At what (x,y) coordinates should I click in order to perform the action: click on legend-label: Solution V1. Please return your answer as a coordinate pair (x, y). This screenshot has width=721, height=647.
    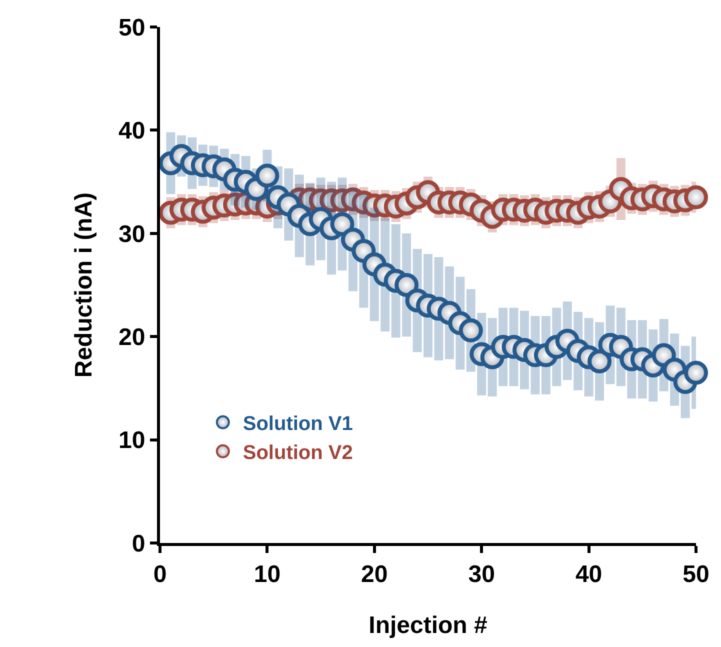
    Looking at the image, I should click on (297, 424).